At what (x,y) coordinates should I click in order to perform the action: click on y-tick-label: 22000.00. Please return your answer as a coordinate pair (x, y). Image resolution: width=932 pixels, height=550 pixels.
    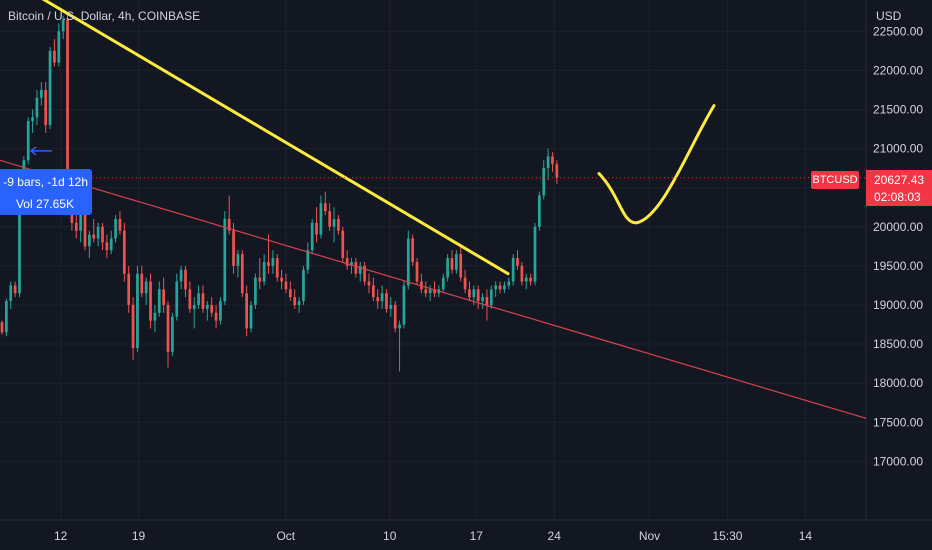
    Looking at the image, I should click on (898, 70).